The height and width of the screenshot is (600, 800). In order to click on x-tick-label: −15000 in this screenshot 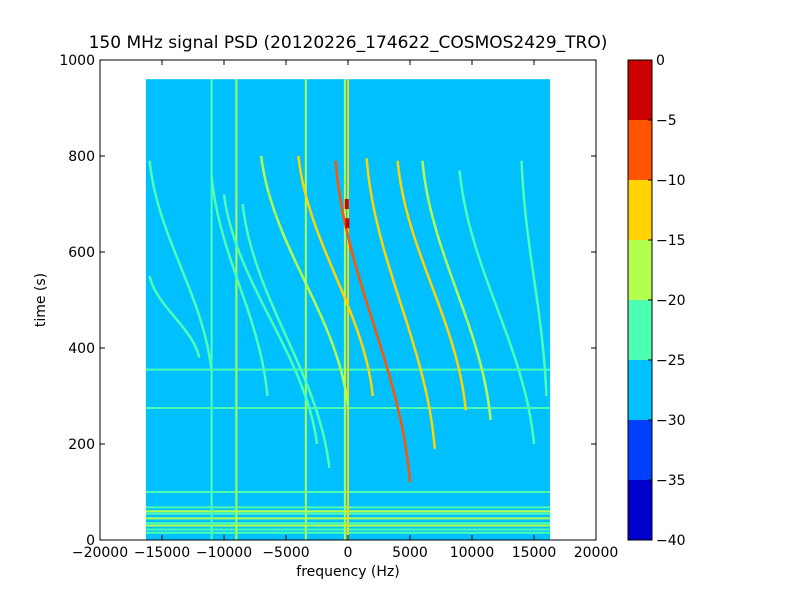, I will do `click(162, 553)`.